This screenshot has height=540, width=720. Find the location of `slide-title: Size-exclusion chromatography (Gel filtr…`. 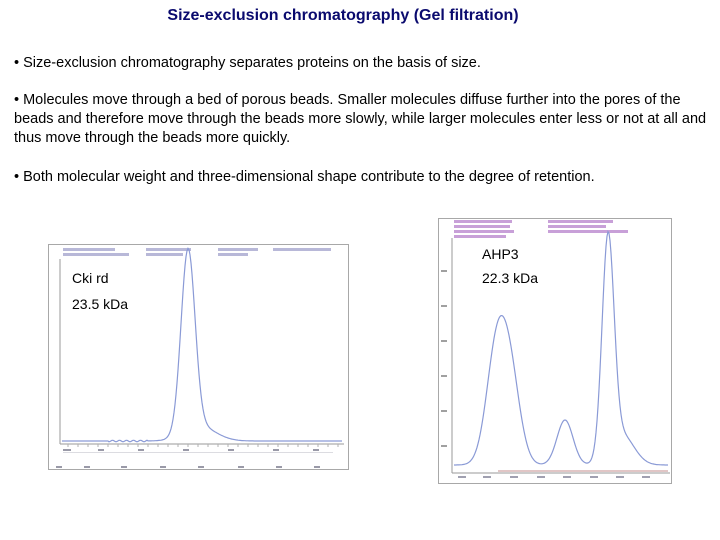

slide-title: Size-exclusion chromatography (Gel filtr… is located at coordinates (343, 15).